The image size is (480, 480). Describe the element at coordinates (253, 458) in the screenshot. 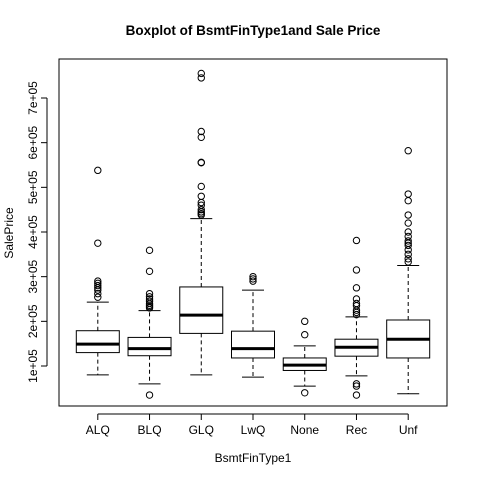

I see `x-axis-label: BsmtFinType1` at that location.